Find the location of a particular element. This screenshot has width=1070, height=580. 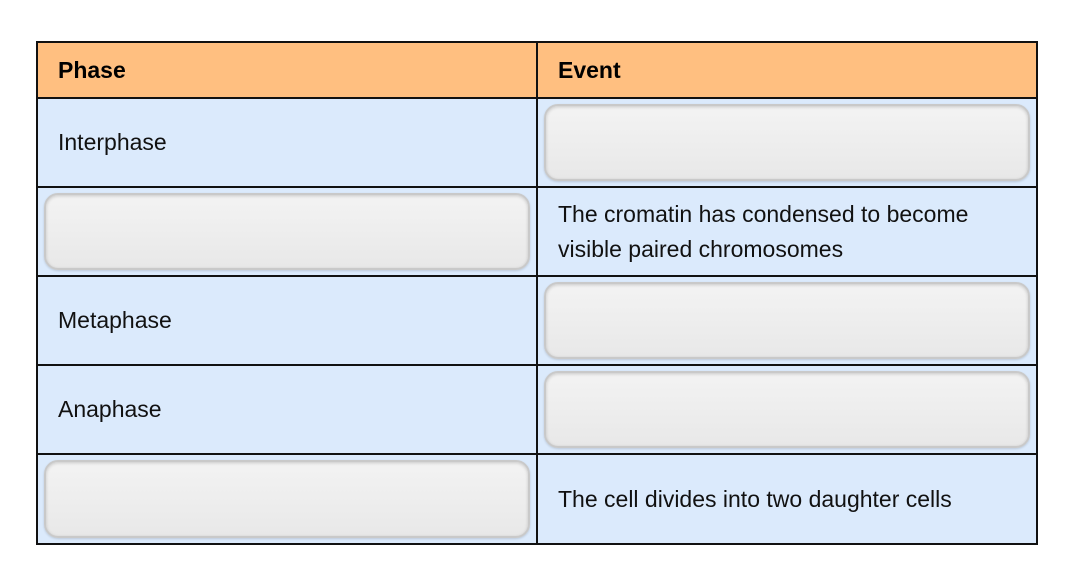

event-cell-cell-division: The cell divides into two daughter cells is located at coordinates (787, 499).